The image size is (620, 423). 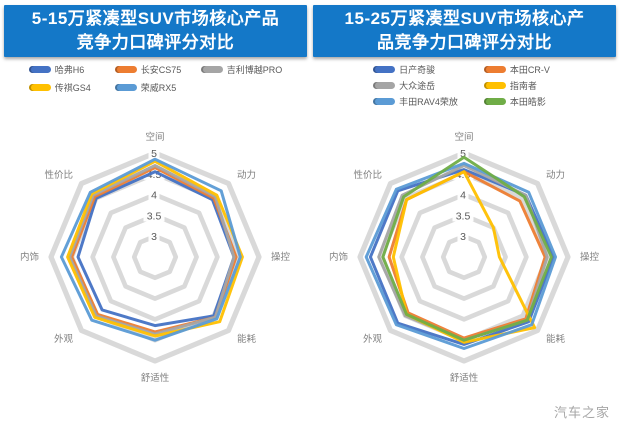 What do you see at coordinates (464, 19) in the screenshot?
I see `chart-title-right-line1: 15-25万紧凑型SUV市场核心产` at bounding box center [464, 19].